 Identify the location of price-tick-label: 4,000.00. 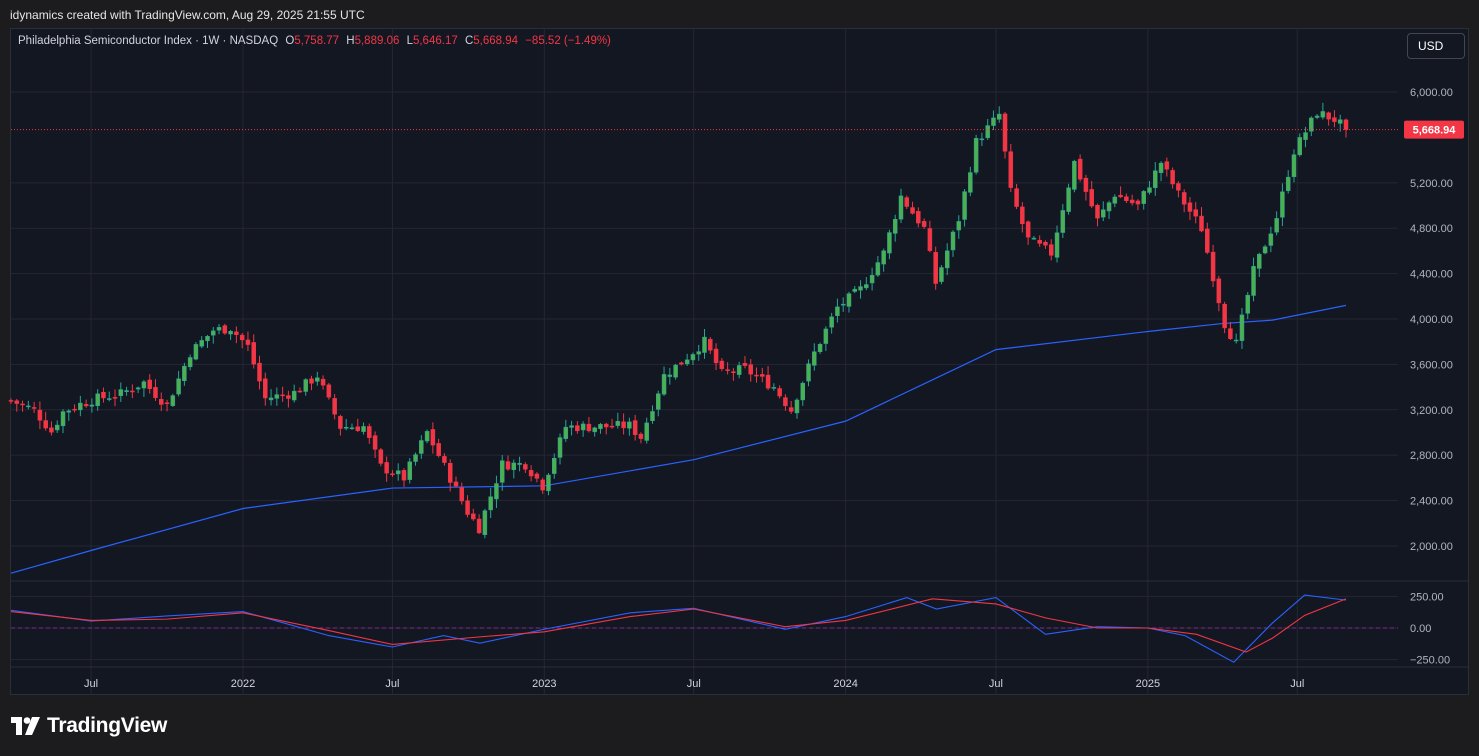
(1431, 320).